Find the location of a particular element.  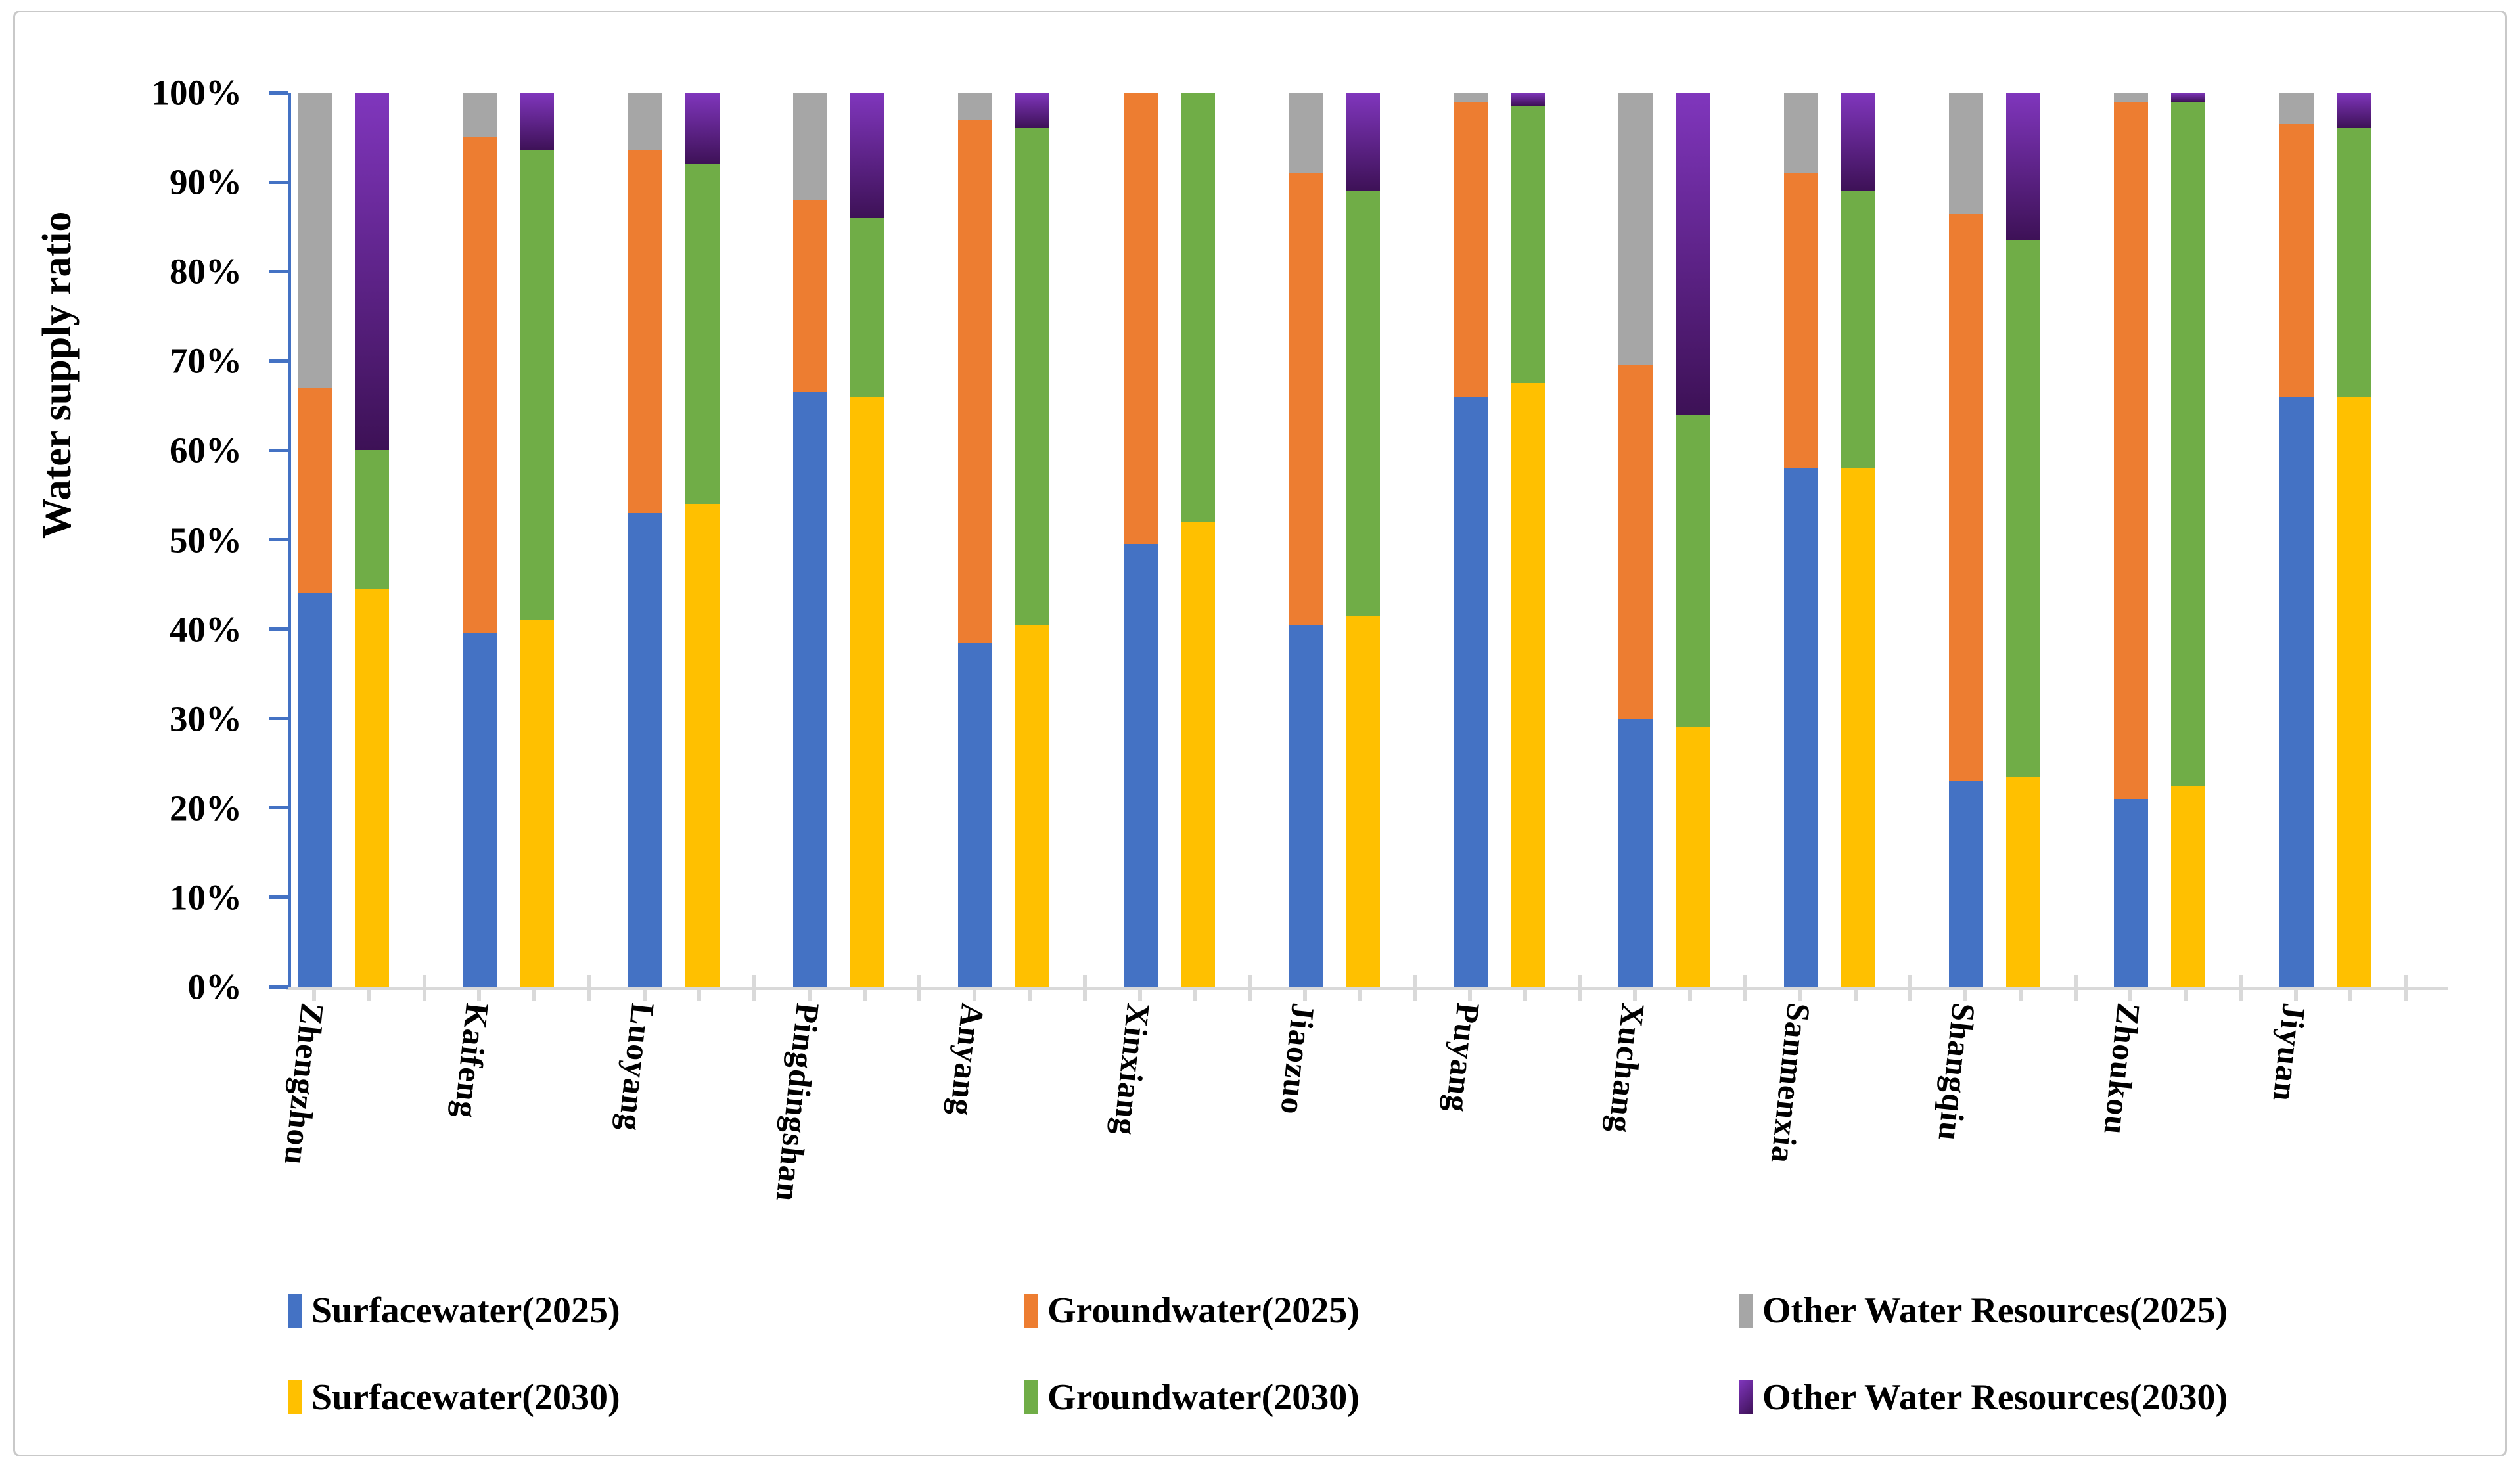

y-tick-label: 50% is located at coordinates (206, 540).